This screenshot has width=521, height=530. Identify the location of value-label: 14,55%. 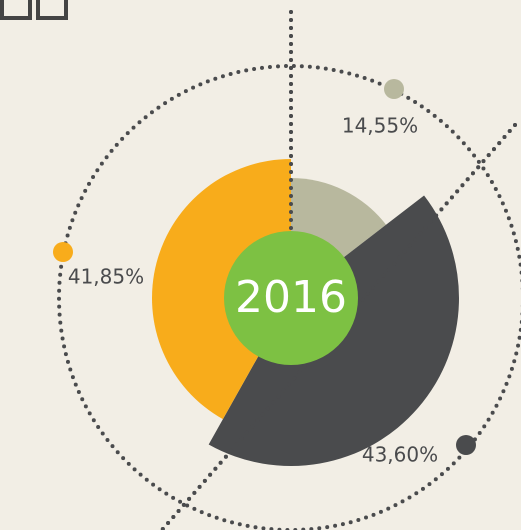
(380, 126).